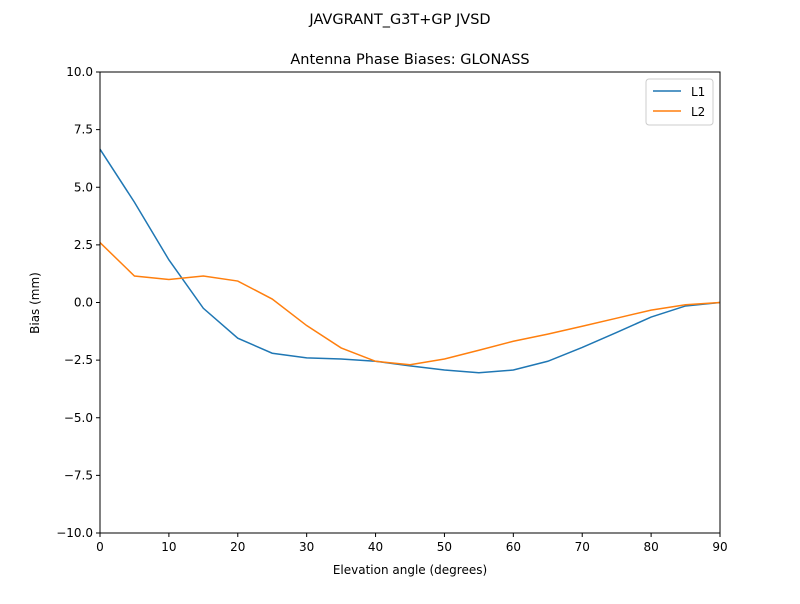 The height and width of the screenshot is (604, 800). Describe the element at coordinates (444, 547) in the screenshot. I see `x-tick-label: 50` at that location.